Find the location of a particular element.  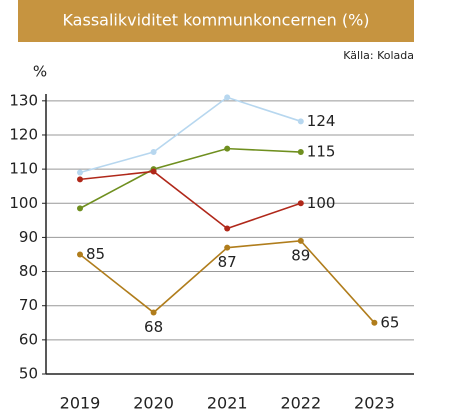

data-label: 124 is located at coordinates (321, 121).